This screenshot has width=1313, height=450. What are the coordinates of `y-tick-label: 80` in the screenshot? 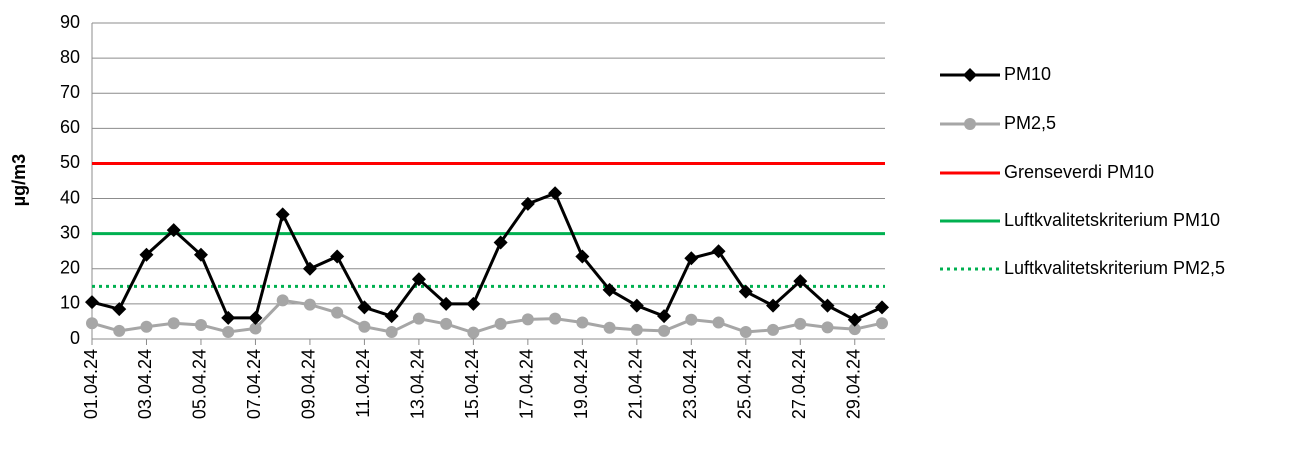 It's located at (70, 57).